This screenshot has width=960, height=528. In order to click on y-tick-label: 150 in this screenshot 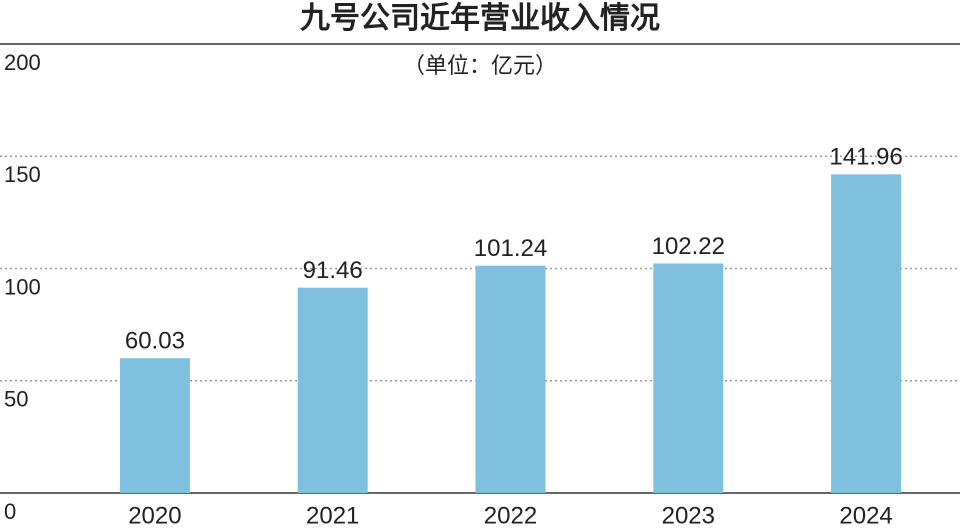, I will do `click(22, 174)`.